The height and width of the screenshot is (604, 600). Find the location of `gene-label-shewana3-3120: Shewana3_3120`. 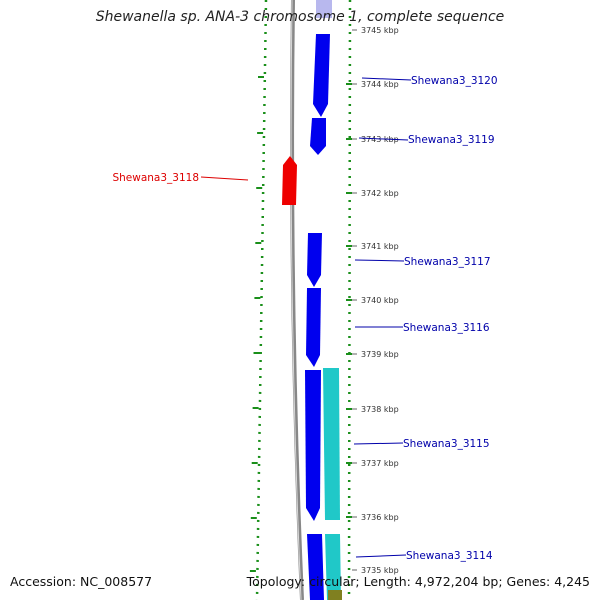

gene-label-shewana3-3120: Shewana3_3120 is located at coordinates (454, 81).